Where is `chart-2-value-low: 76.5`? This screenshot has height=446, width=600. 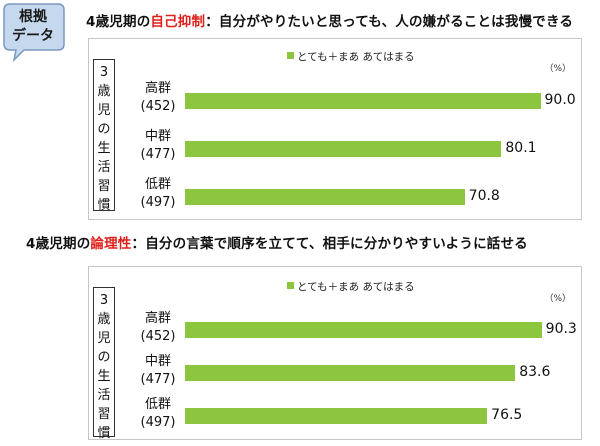 chart-2-value-low: 76.5 is located at coordinates (507, 415).